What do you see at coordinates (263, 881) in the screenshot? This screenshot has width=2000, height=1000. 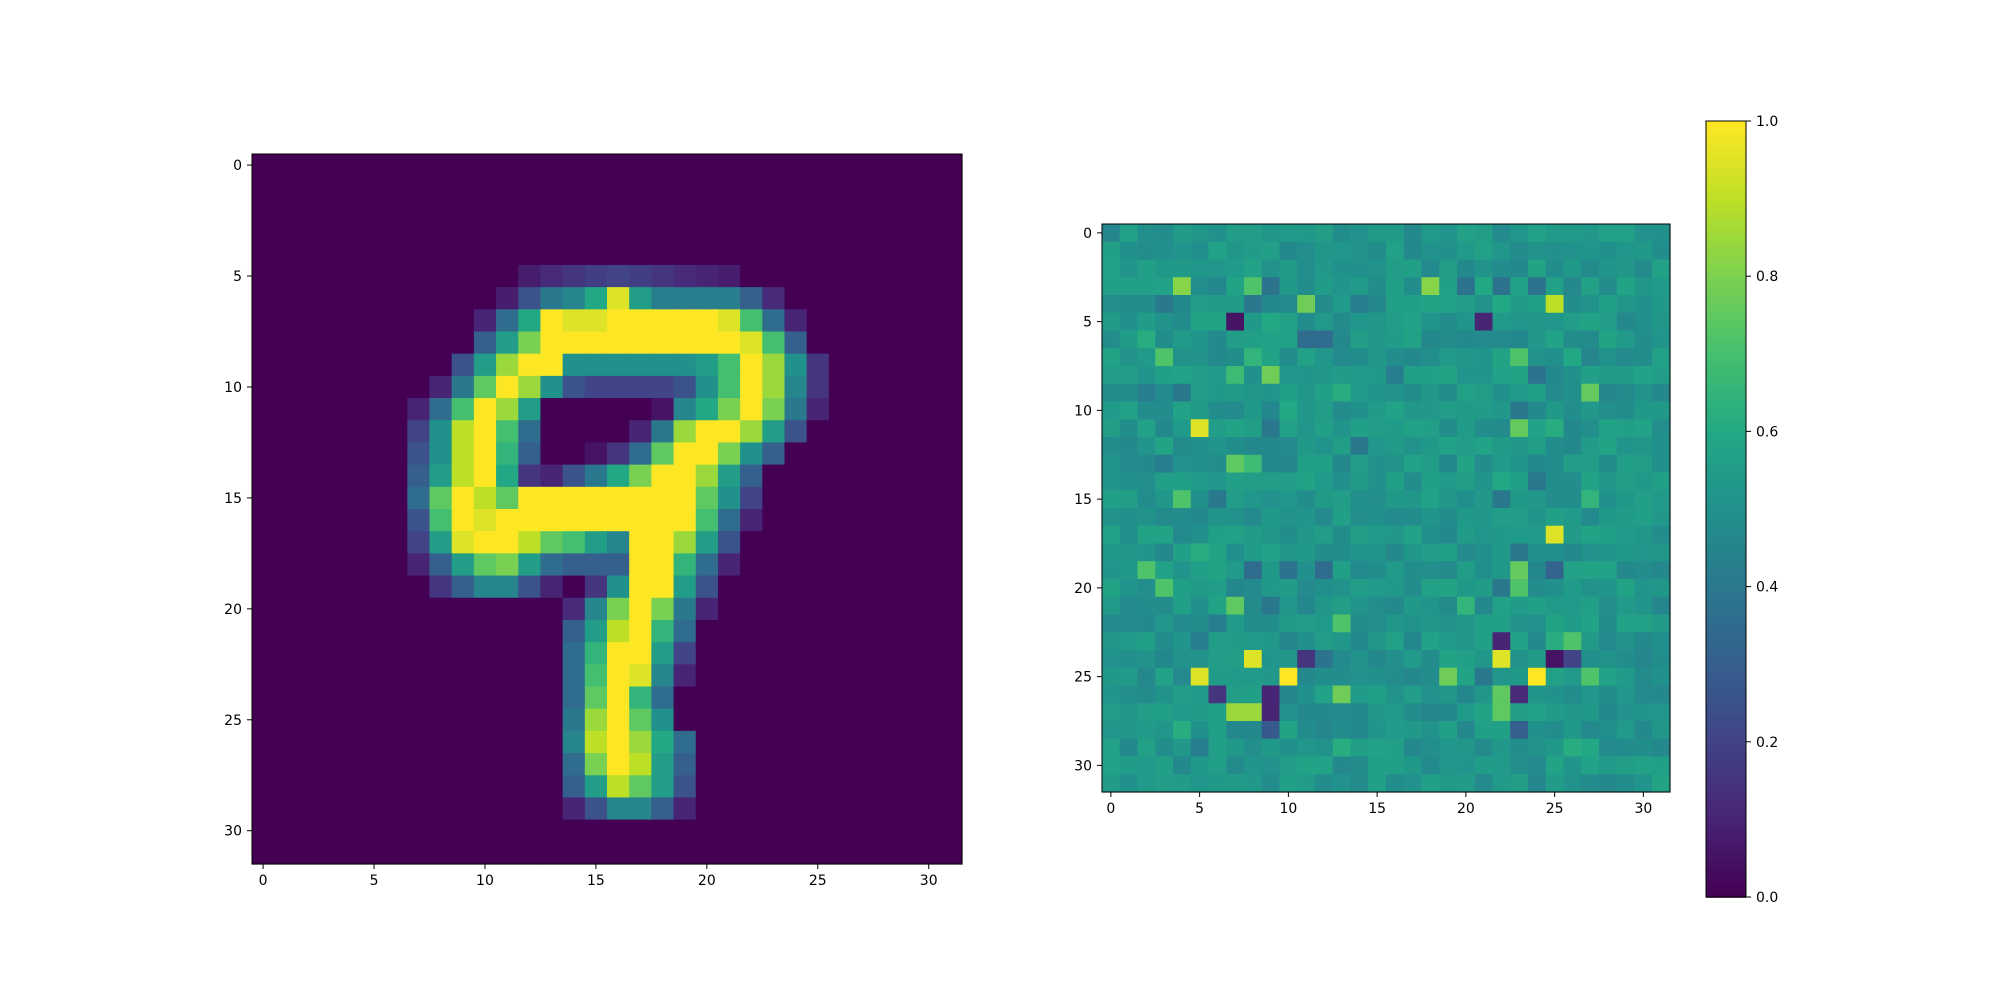 I see `x-tick-label: 0` at bounding box center [263, 881].